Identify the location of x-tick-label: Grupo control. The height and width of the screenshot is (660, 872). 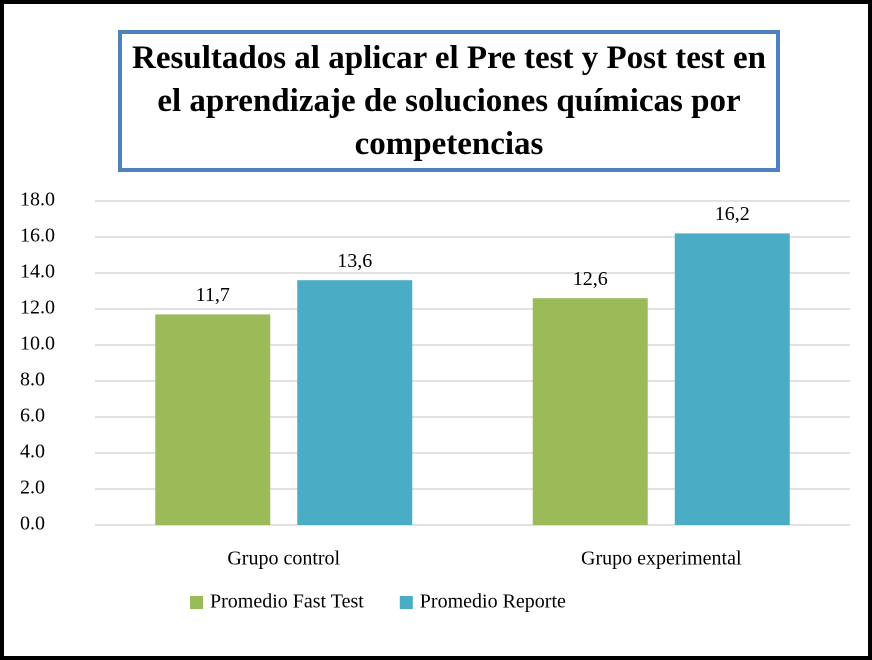
(283, 559).